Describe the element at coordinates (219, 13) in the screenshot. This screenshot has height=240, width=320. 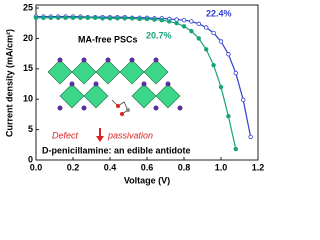
I see `series-label: 22.4%` at that location.